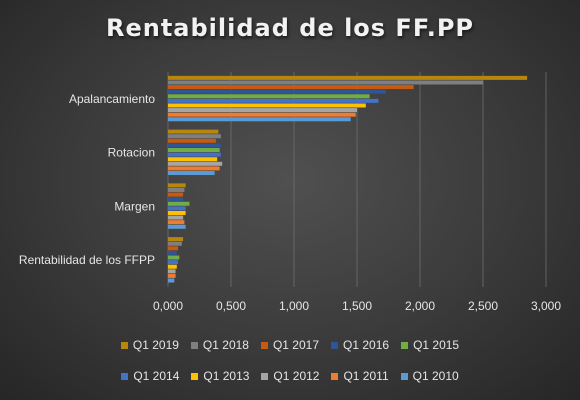  What do you see at coordinates (168, 306) in the screenshot?
I see `x-tick-label: 0,000` at bounding box center [168, 306].